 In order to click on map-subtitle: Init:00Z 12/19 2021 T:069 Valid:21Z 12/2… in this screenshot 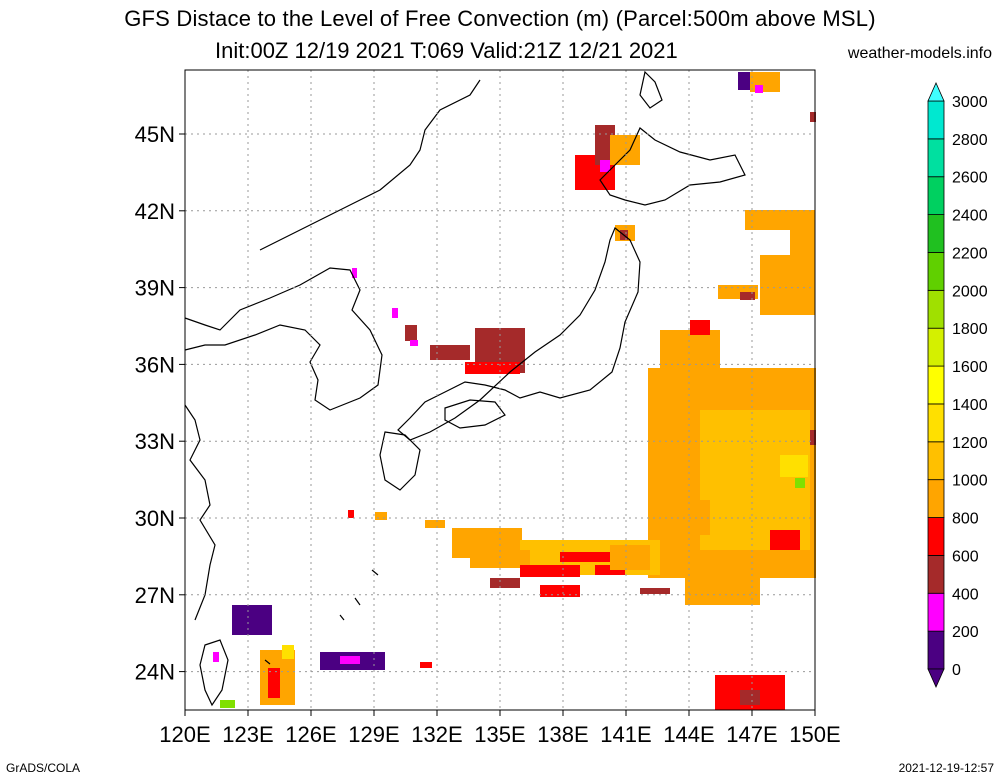, I will do `click(446, 50)`.